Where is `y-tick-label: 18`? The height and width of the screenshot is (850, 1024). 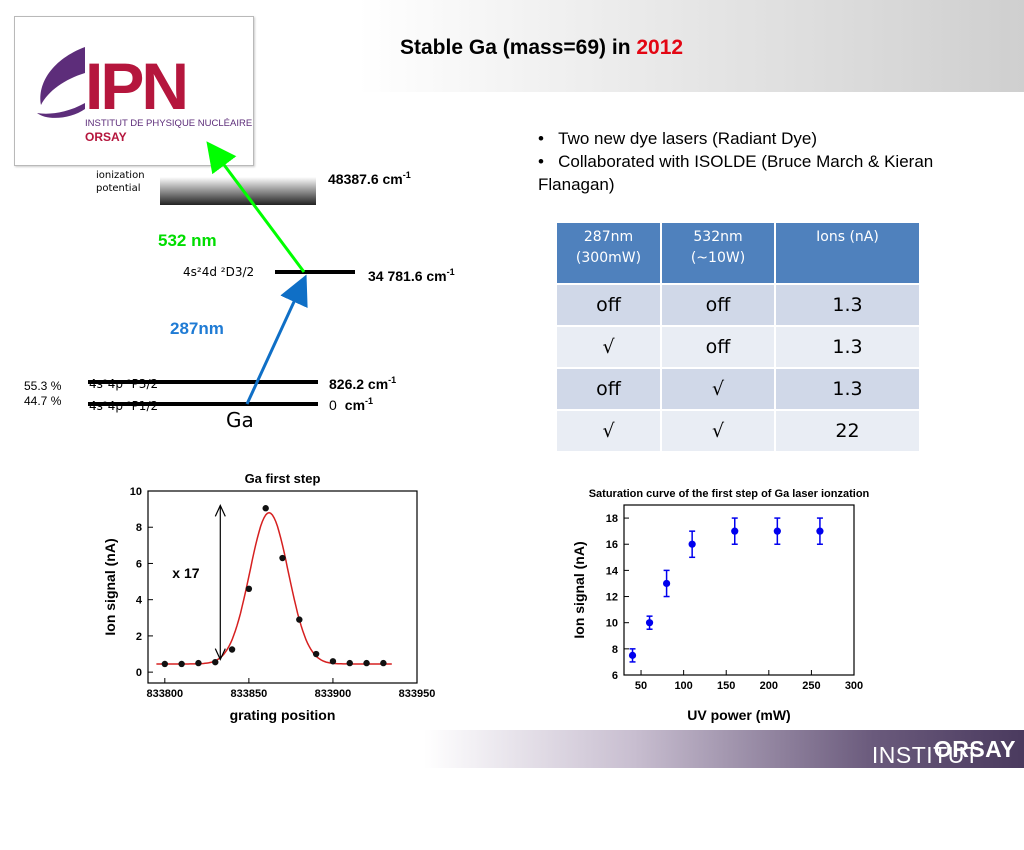 y-tick-label: 18 is located at coordinates (612, 519).